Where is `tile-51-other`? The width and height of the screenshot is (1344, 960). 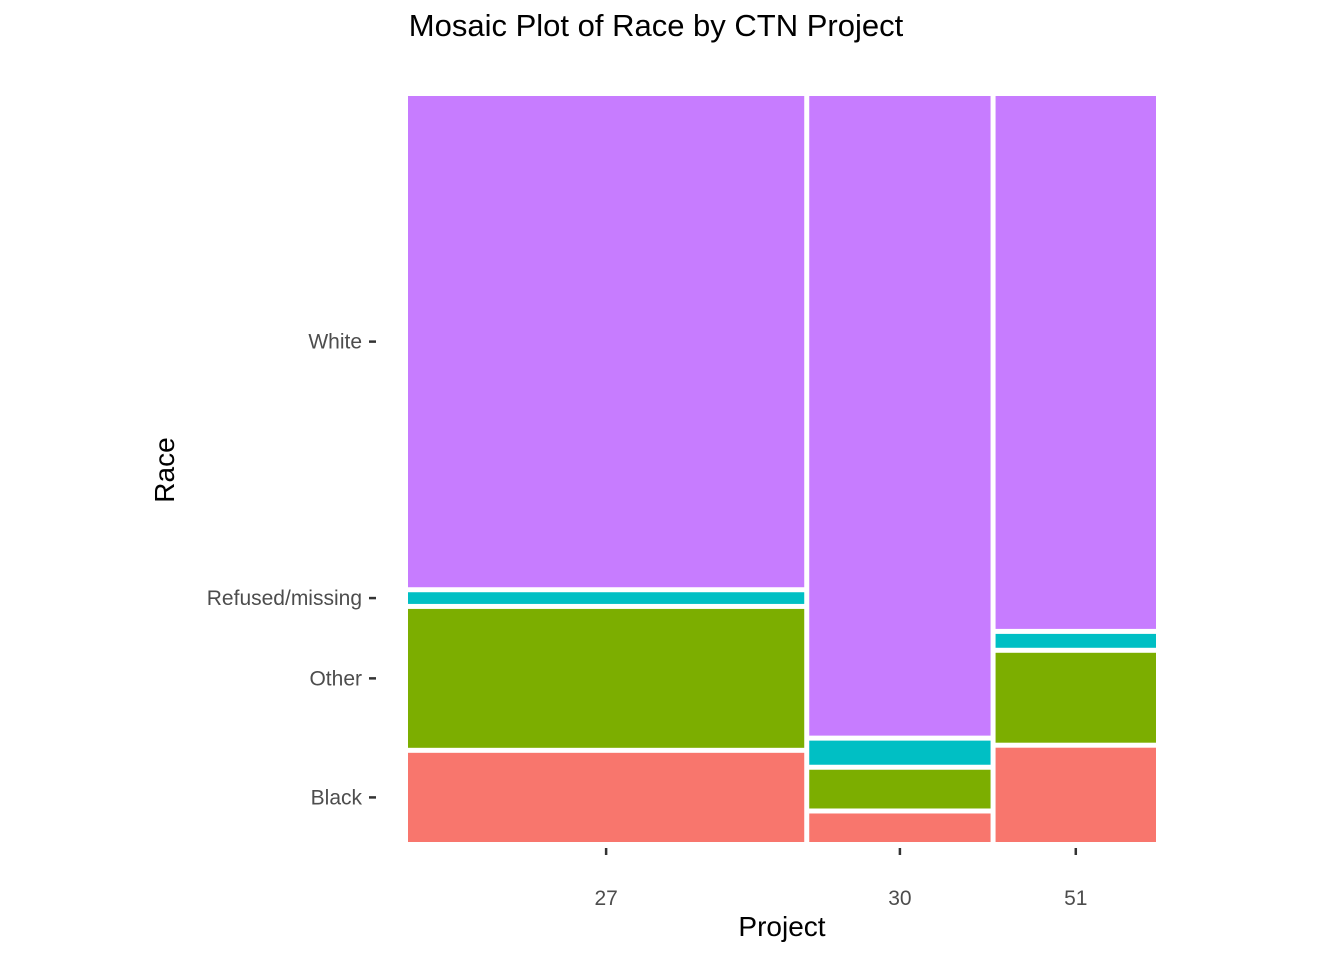 tile-51-other is located at coordinates (1075, 697).